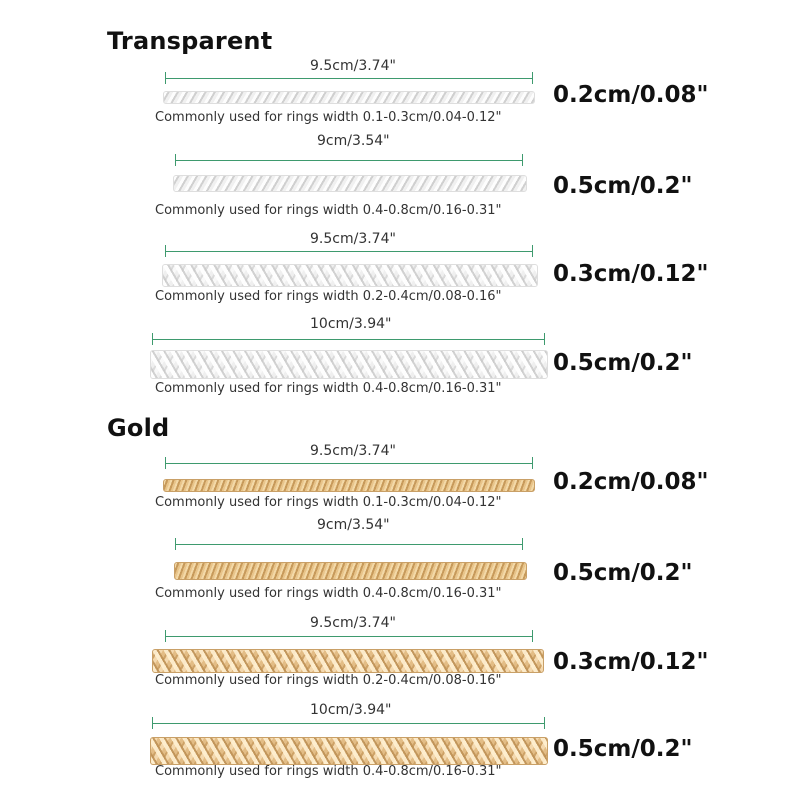 Image resolution: width=800 pixels, height=800 pixels. I want to click on ring-spacer-transparent-medium, so click(350, 183).